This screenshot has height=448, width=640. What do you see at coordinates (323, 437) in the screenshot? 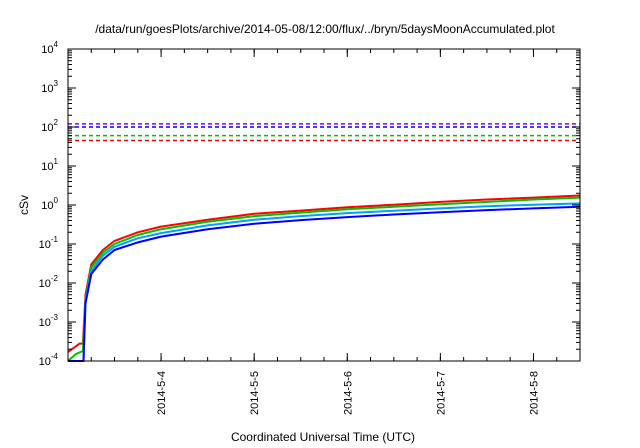
I see `x-axis-label: Coordinated Universal Time (UTC)` at bounding box center [323, 437].